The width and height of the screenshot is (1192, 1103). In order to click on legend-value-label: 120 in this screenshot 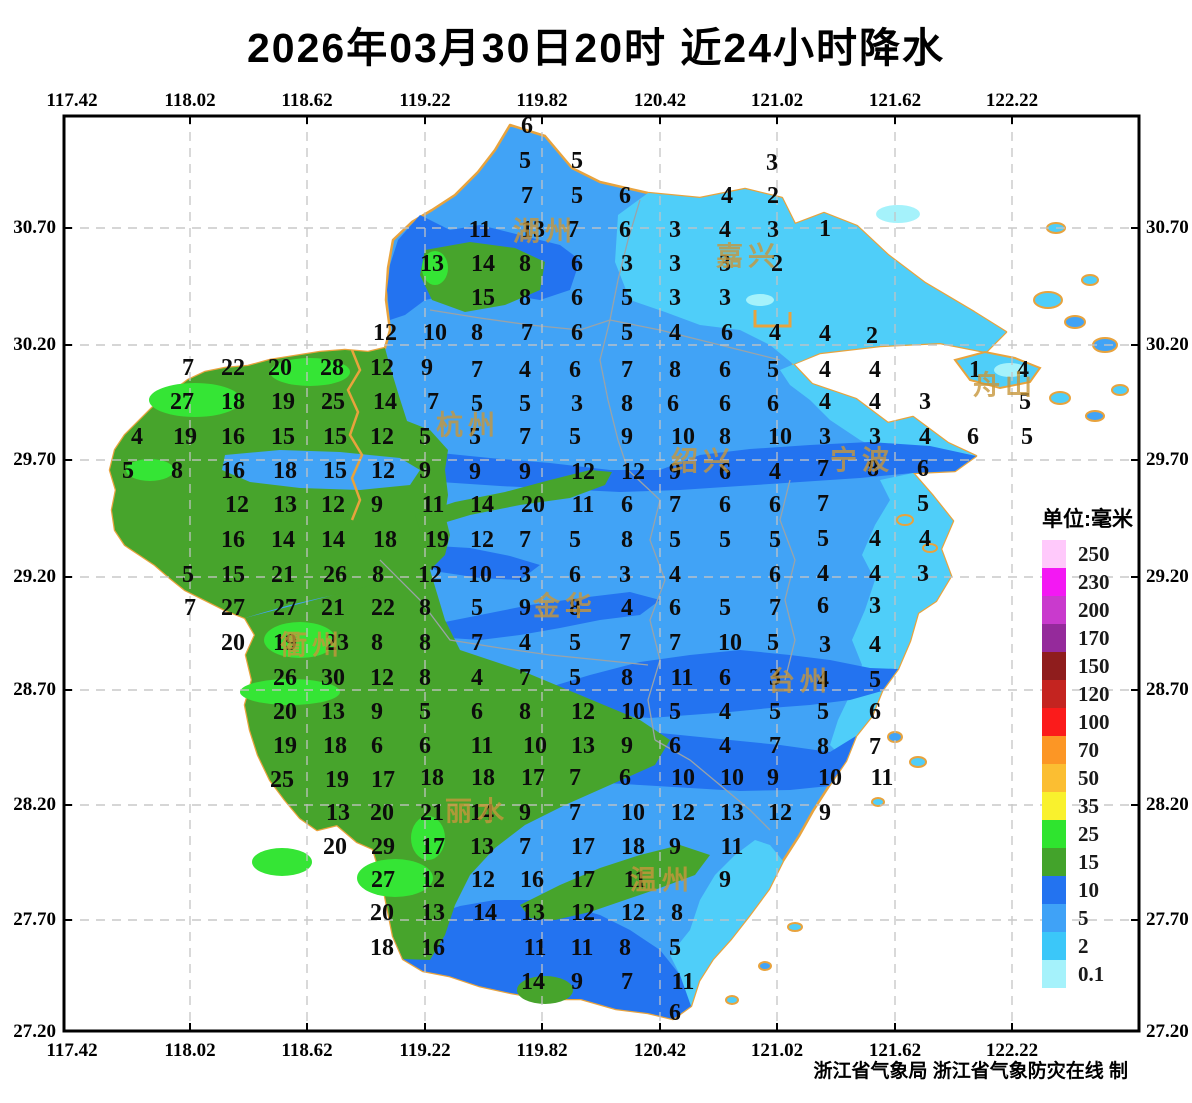, I will do `click(1094, 693)`.